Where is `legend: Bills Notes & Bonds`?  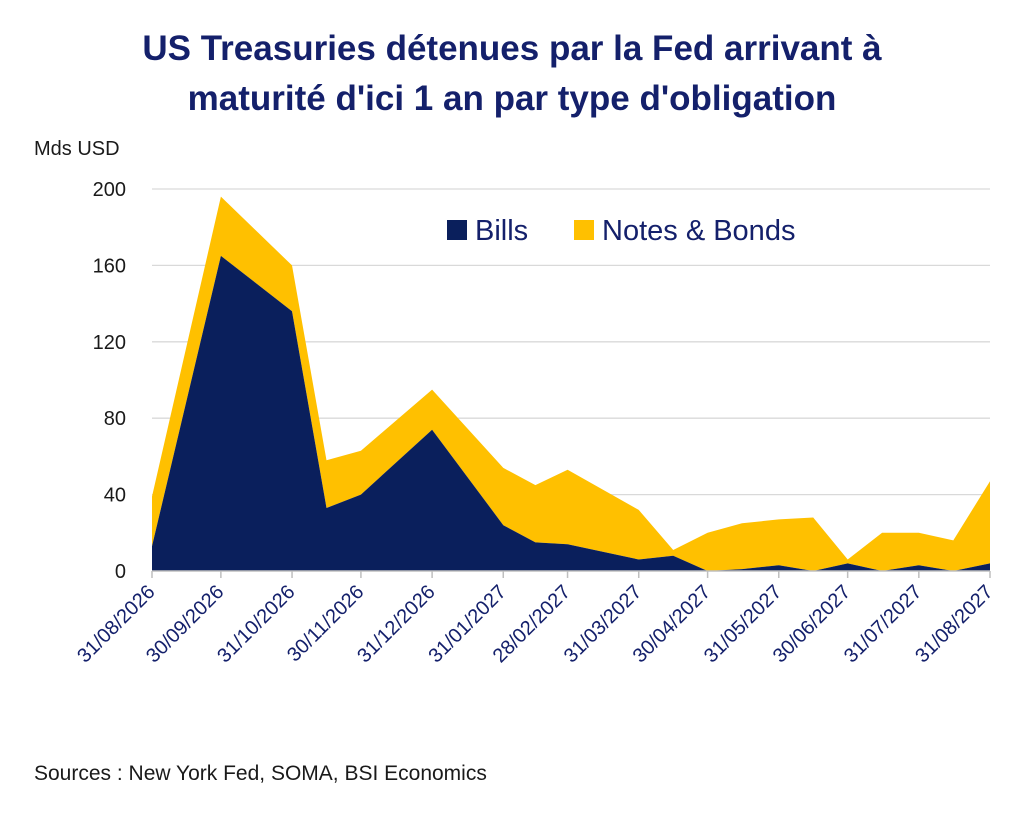 legend: Bills Notes & Bonds is located at coordinates (621, 231).